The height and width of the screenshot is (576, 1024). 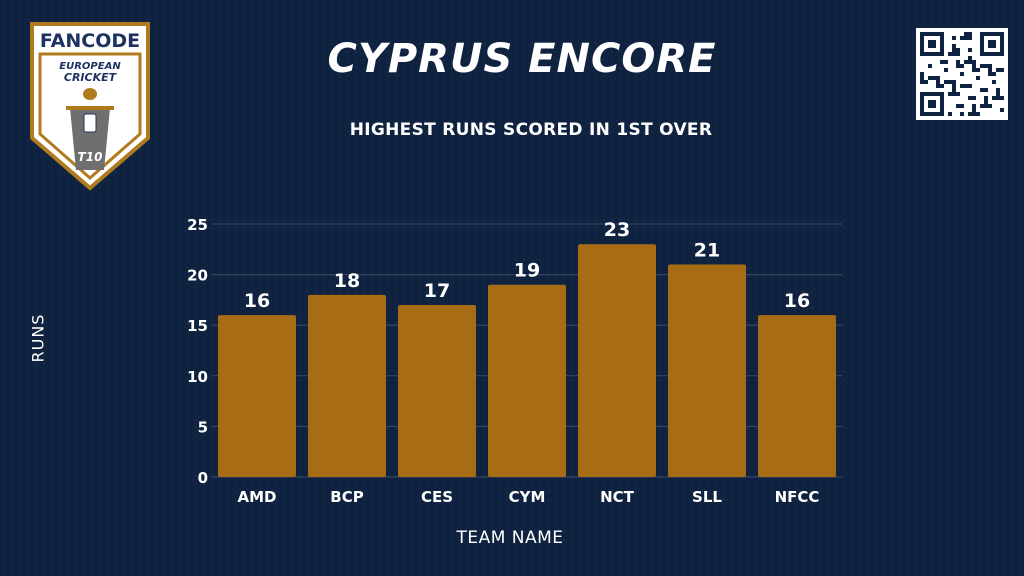 What do you see at coordinates (527, 380) in the screenshot?
I see `bar-cym` at bounding box center [527, 380].